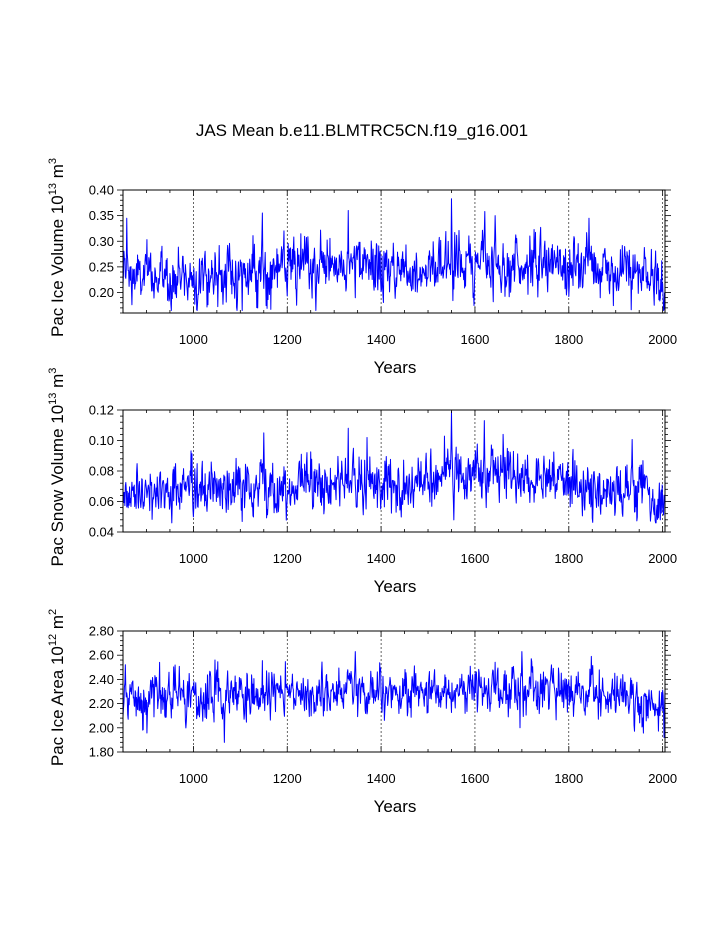 The image size is (723, 935). I want to click on yaxis-label-exponent: 12, so click(53, 640).